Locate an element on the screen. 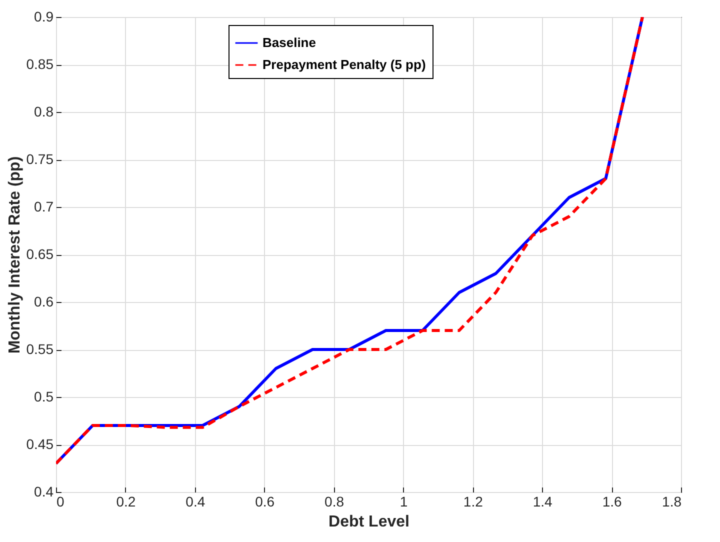 Image resolution: width=720 pixels, height=542 pixels. y-tick-label: 0.65 is located at coordinates (40, 254).